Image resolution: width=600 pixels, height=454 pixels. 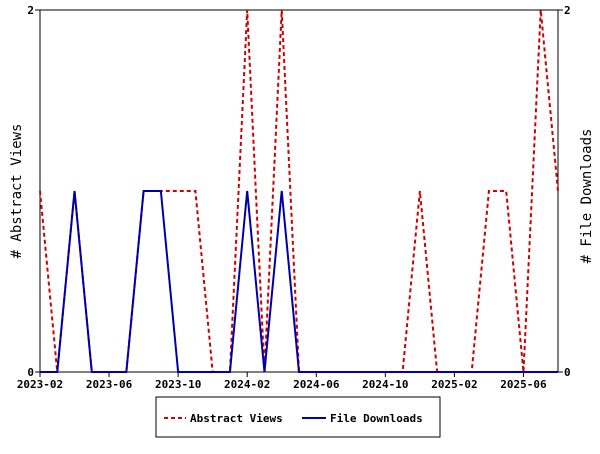 I want to click on legend-box, so click(x=298, y=417).